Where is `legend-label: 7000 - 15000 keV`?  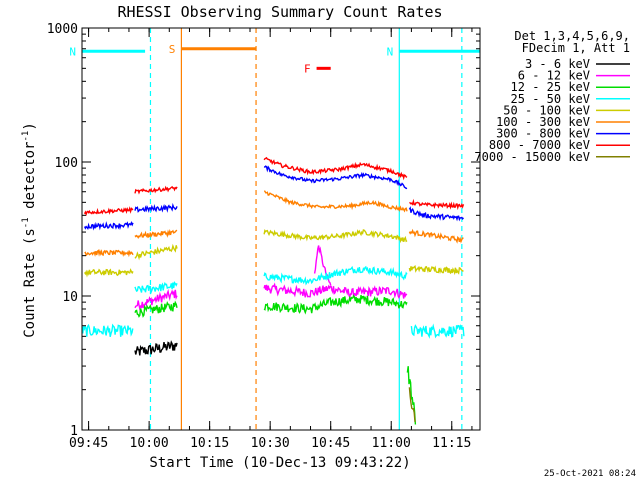 legend-label: 7000 - 15000 keV is located at coordinates (532, 157).